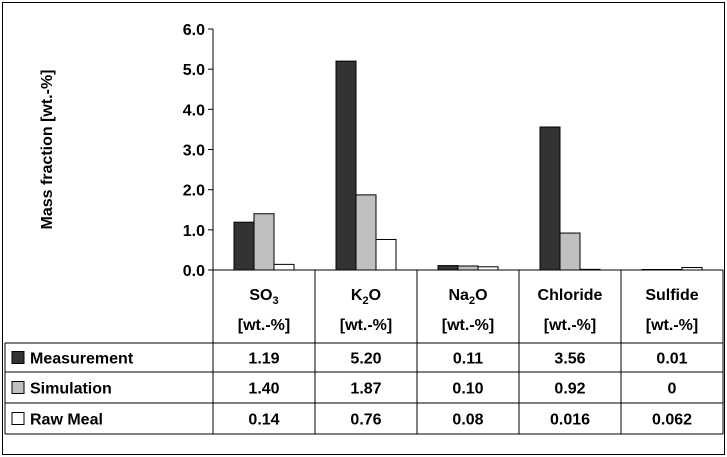 This screenshot has width=727, height=457. What do you see at coordinates (194, 70) in the screenshot?
I see `y-tick-label: 5.0` at bounding box center [194, 70].